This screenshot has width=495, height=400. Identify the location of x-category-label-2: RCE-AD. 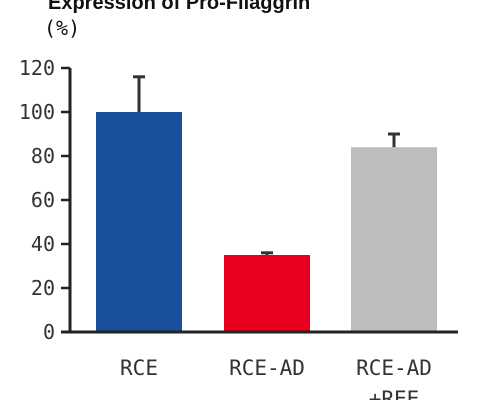
(267, 368).